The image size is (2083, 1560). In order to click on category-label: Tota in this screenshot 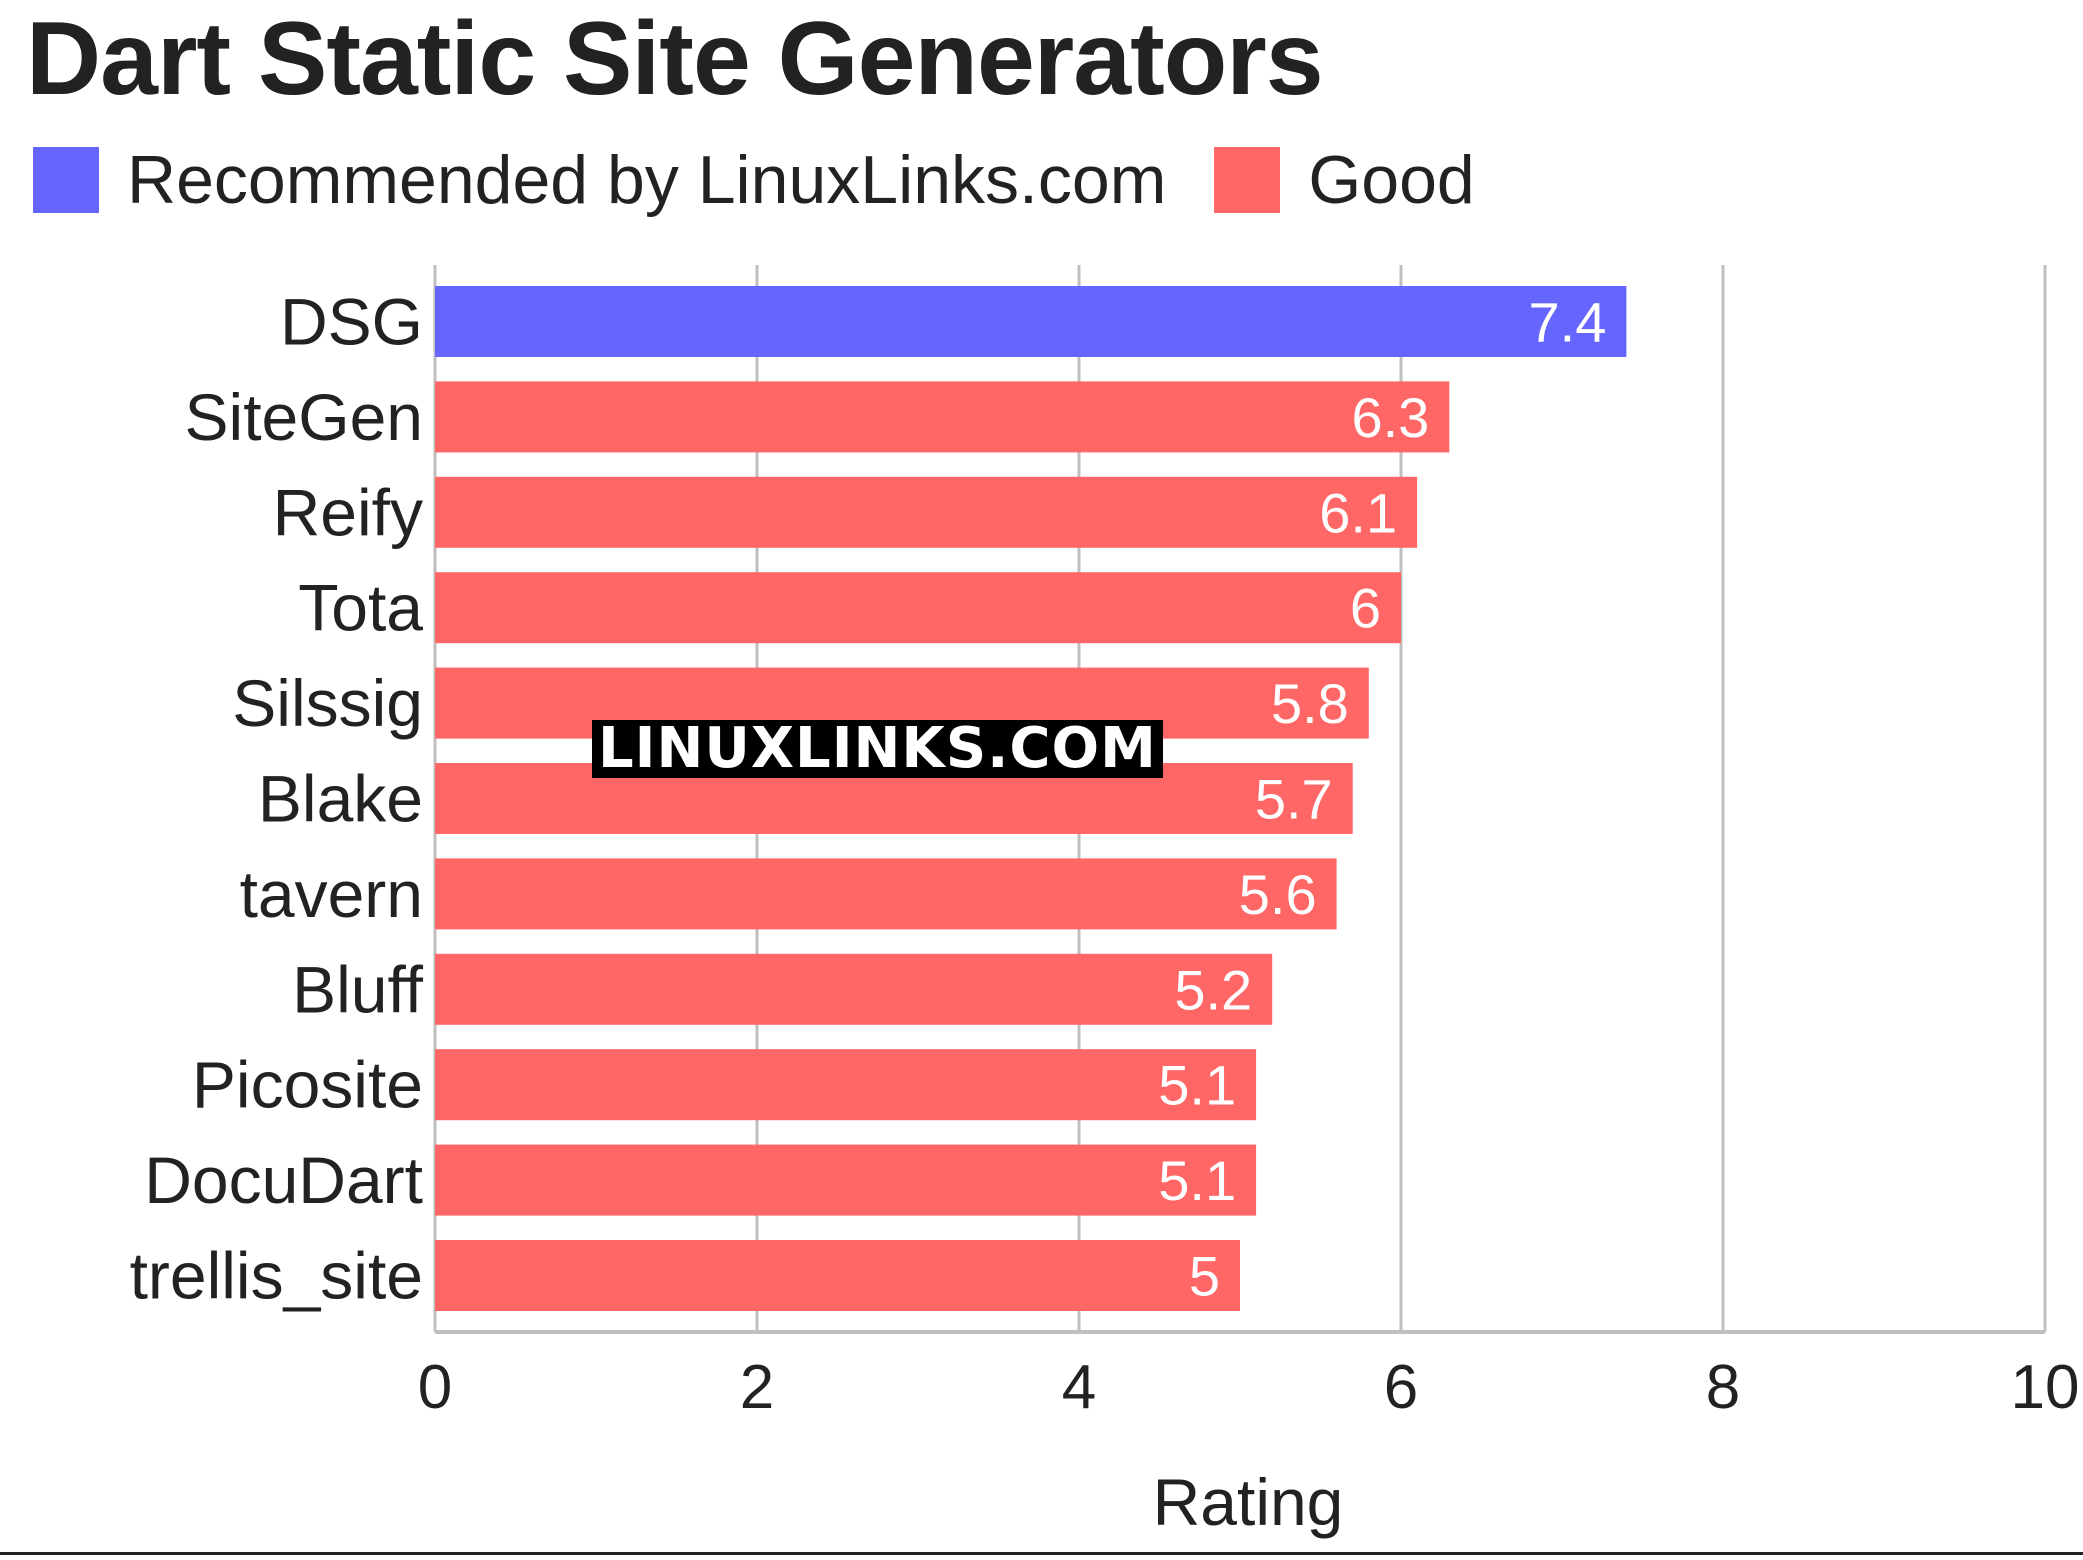, I will do `click(360, 608)`.